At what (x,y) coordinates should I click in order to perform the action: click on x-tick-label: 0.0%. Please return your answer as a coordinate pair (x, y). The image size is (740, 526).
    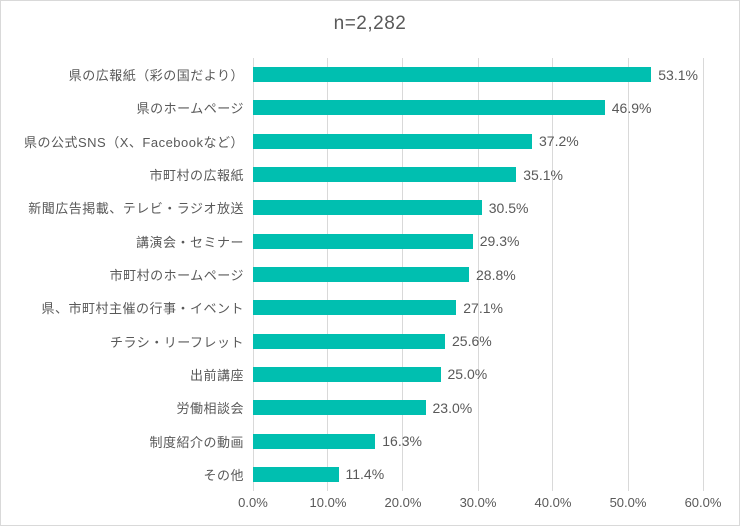
    Looking at the image, I should click on (253, 502).